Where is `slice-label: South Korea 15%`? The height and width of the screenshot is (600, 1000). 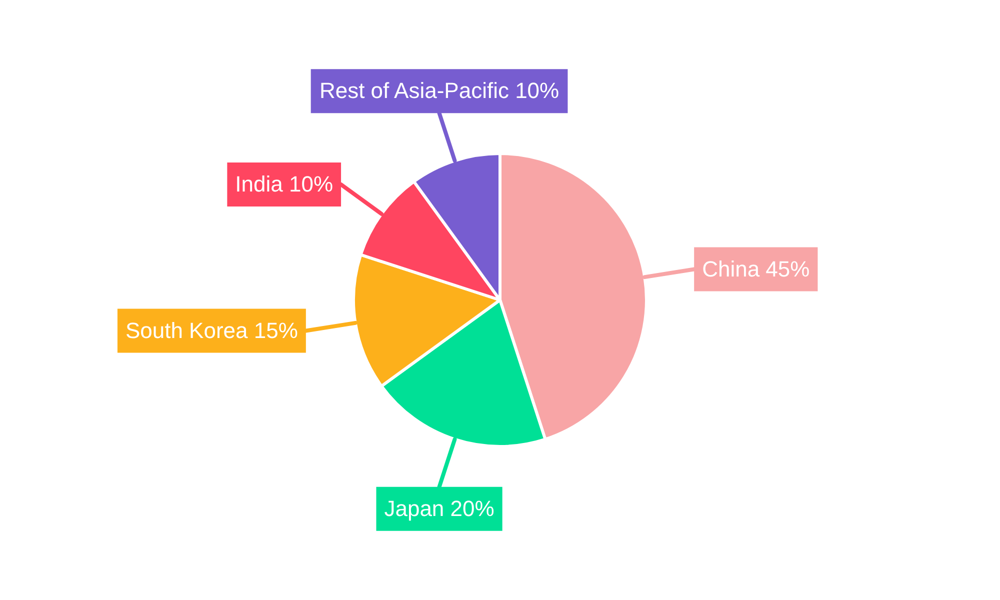
slice-label: South Korea 15% is located at coordinates (211, 330).